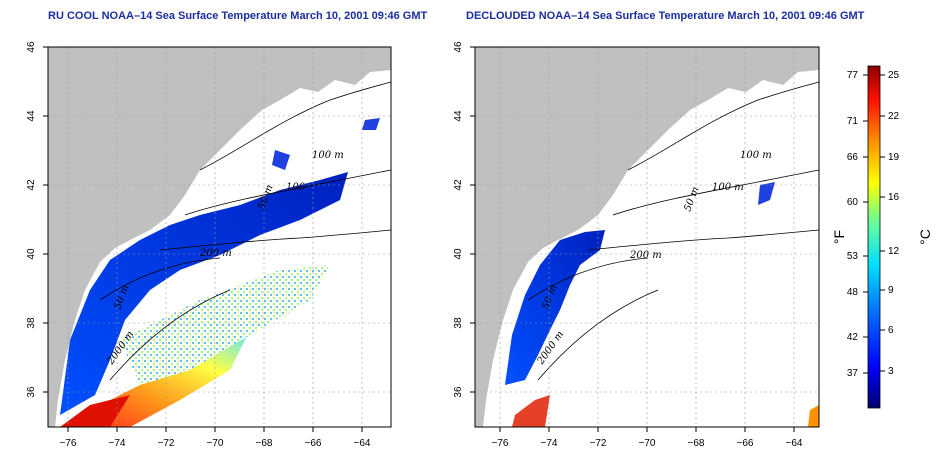  What do you see at coordinates (853, 121) in the screenshot?
I see `colorbar-f-tick: 71` at bounding box center [853, 121].